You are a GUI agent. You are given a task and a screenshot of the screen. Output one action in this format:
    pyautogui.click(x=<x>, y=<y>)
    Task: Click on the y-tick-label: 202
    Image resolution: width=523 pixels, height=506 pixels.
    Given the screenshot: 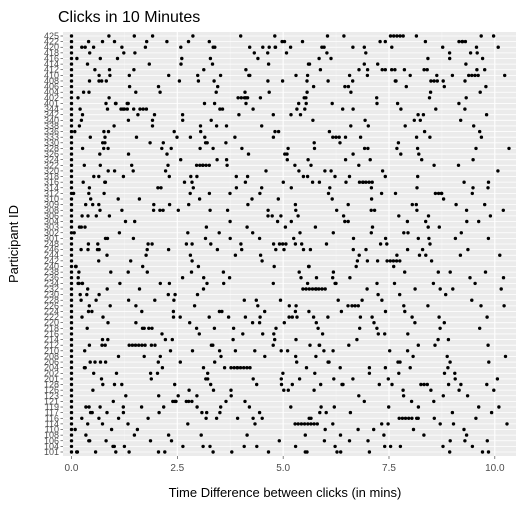 What is the action you would take?
    pyautogui.click(x=51, y=373)
    